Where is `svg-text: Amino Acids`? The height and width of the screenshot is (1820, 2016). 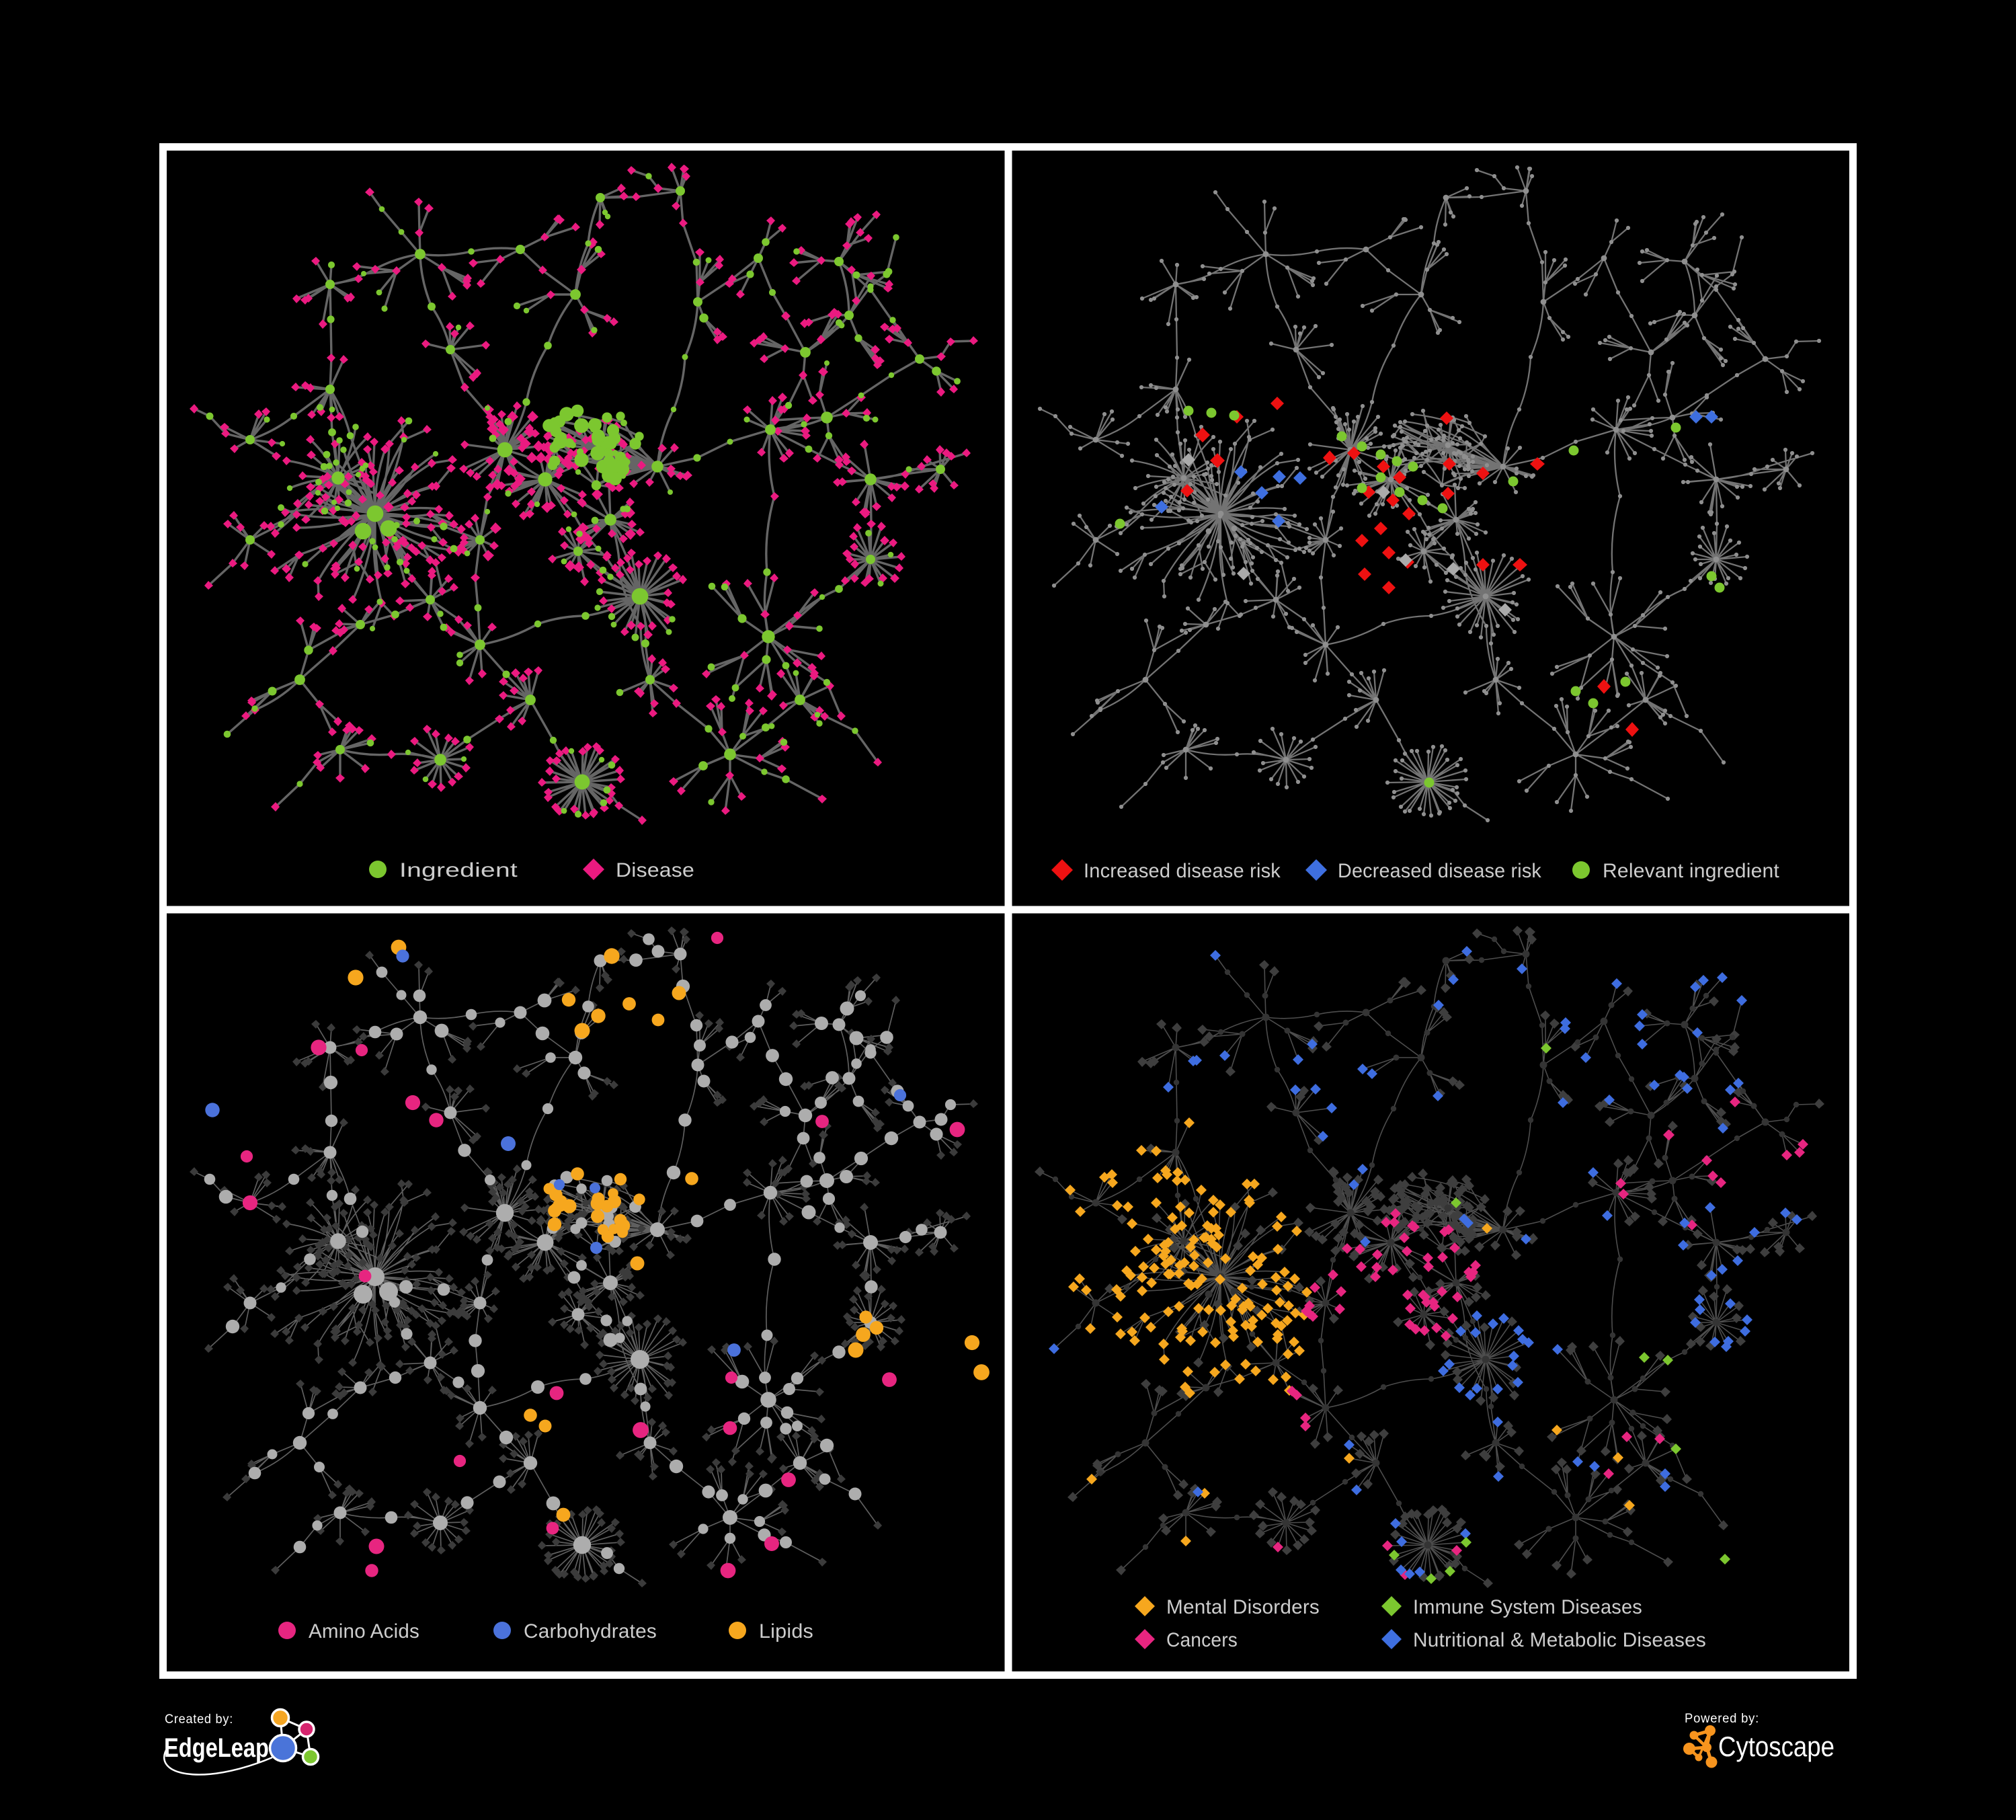 svg-text: Amino Acids is located at coordinates (364, 1631).